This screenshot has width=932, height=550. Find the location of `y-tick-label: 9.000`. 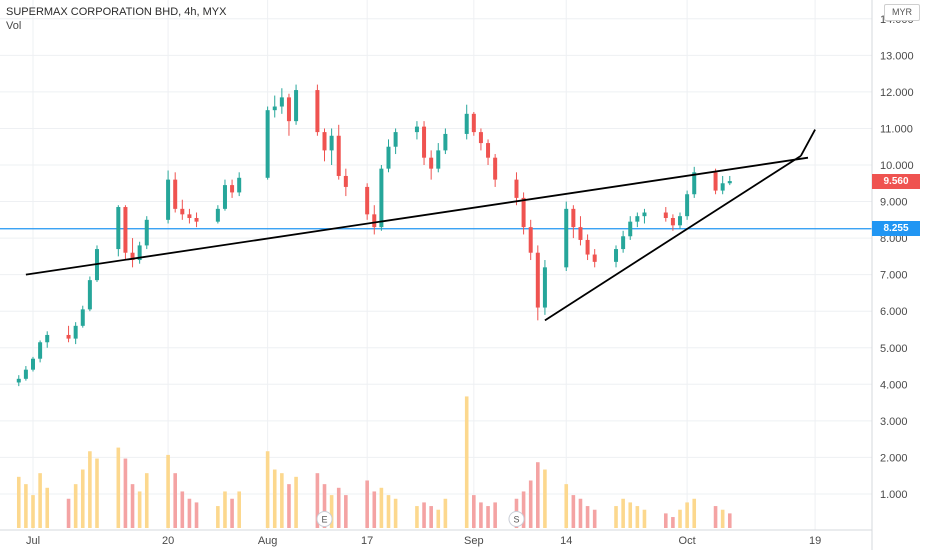

y-tick-label: 9.000 is located at coordinates (894, 203).